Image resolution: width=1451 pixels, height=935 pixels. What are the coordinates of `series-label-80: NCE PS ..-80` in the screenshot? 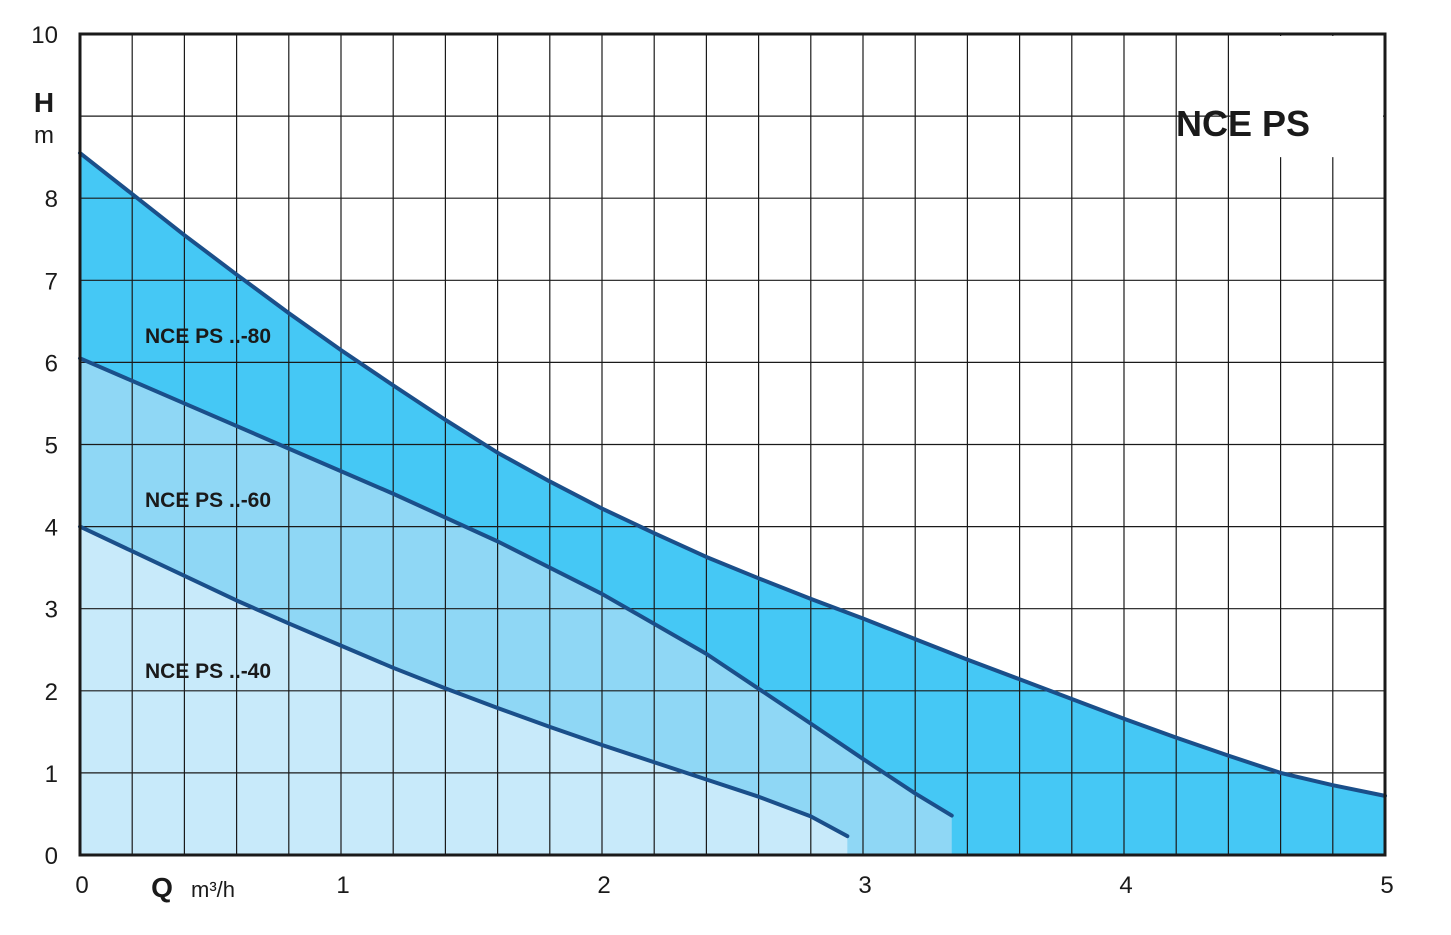 It's located at (208, 336).